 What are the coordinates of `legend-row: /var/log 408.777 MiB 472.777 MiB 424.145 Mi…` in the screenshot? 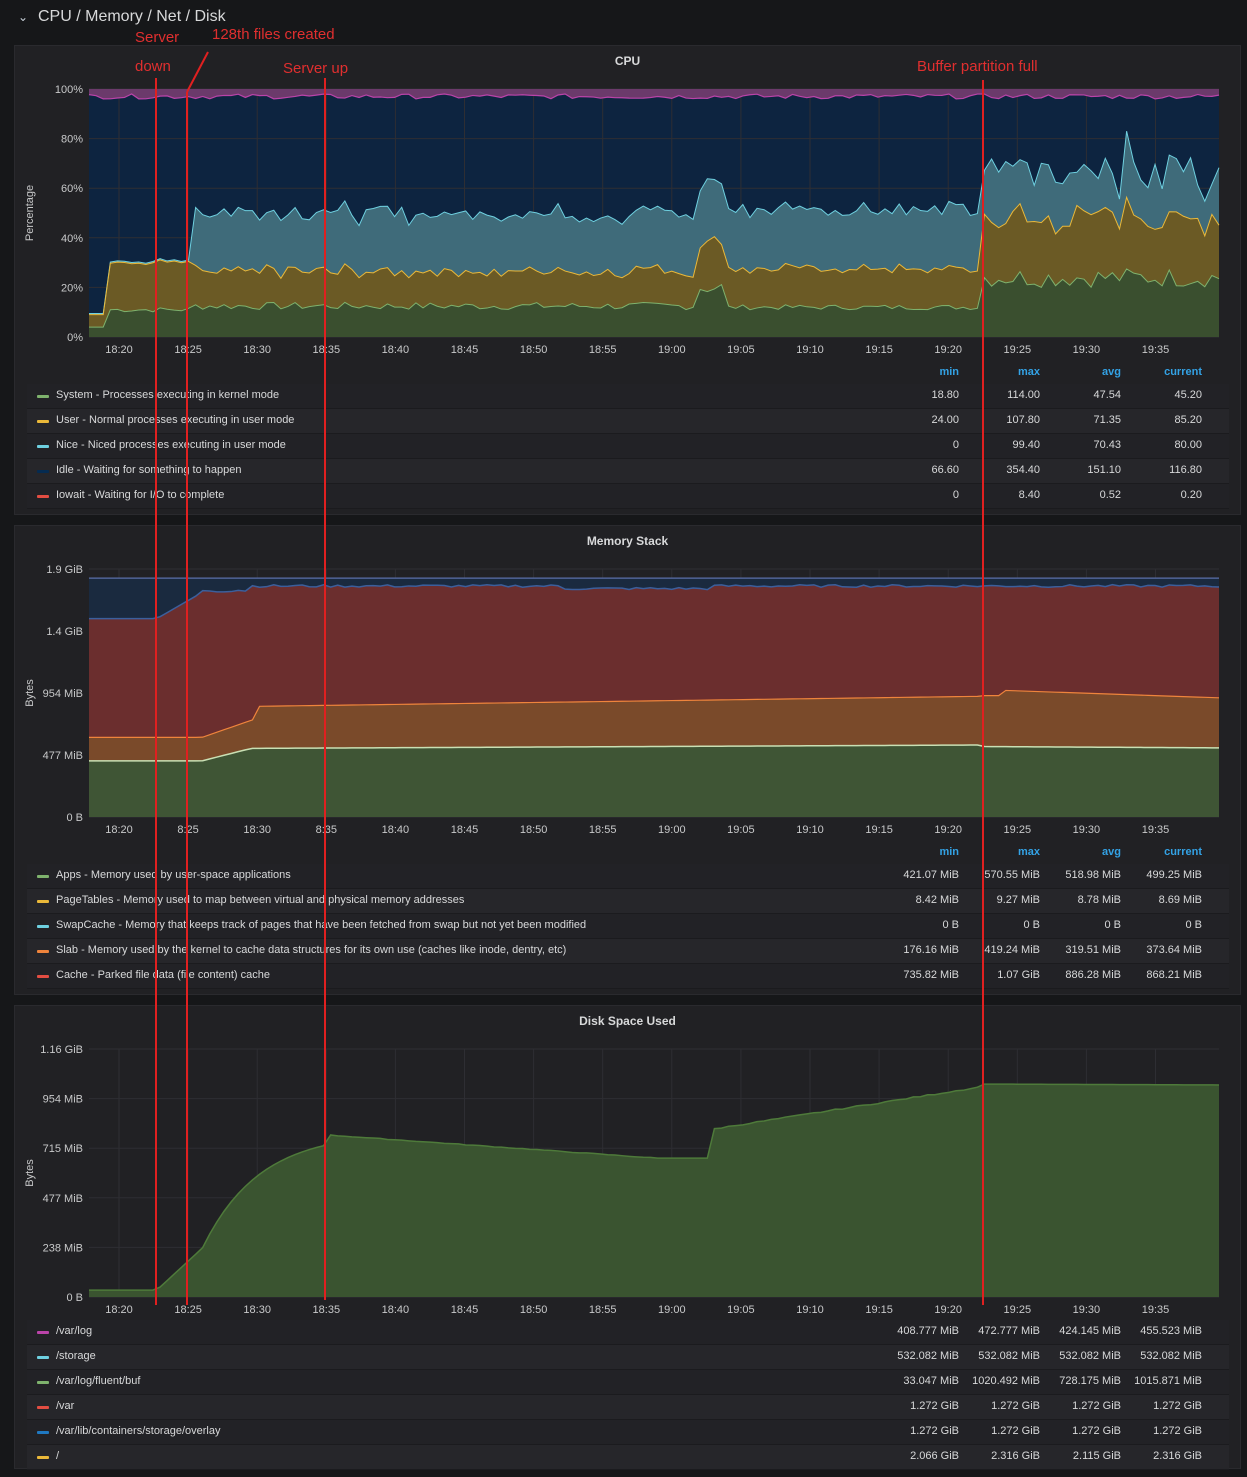 It's located at (628, 1332).